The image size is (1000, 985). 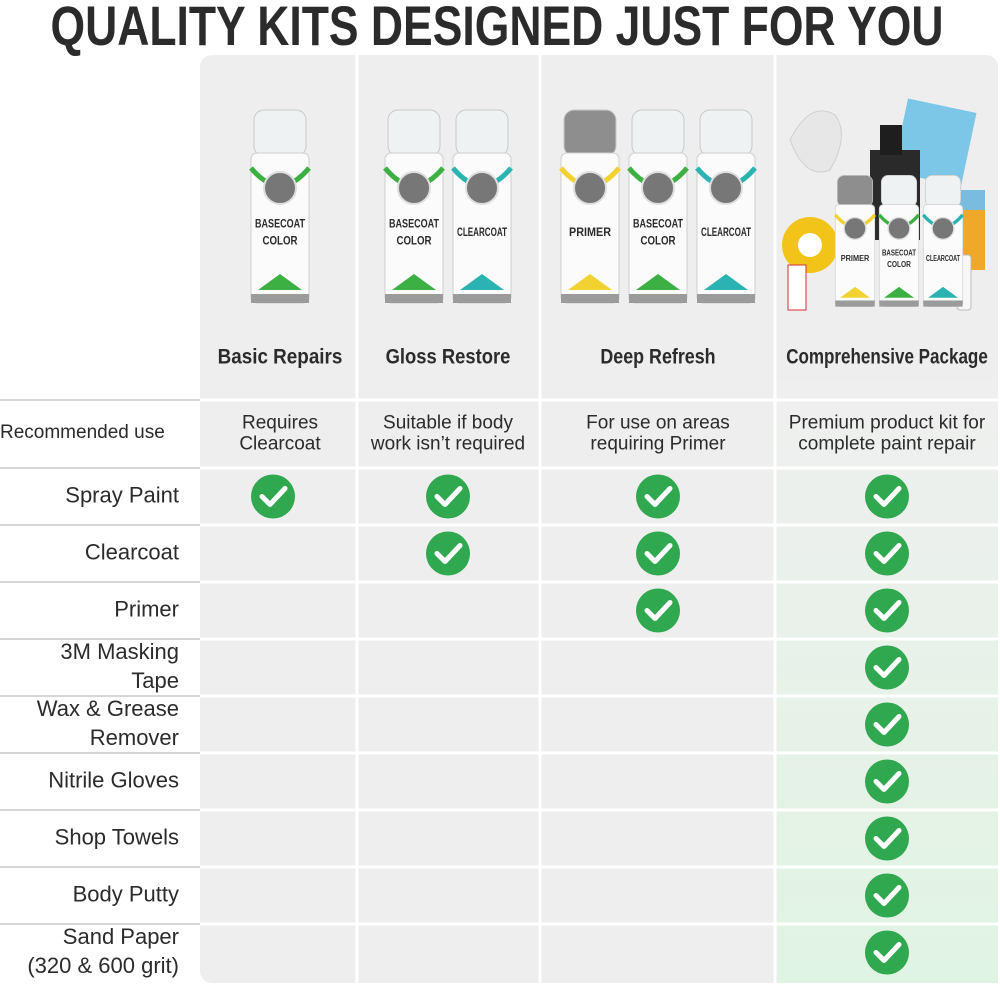 What do you see at coordinates (119, 651) in the screenshot?
I see `row-label: 3M Masking` at bounding box center [119, 651].